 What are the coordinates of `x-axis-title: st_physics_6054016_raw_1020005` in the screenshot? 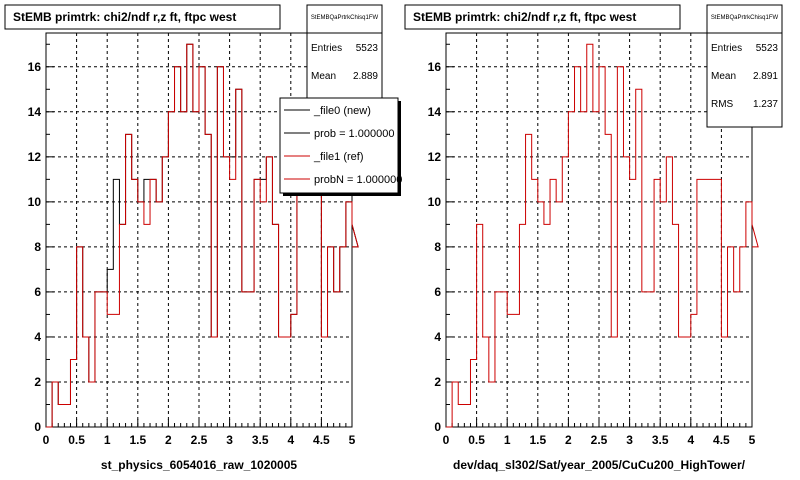 It's located at (199, 465).